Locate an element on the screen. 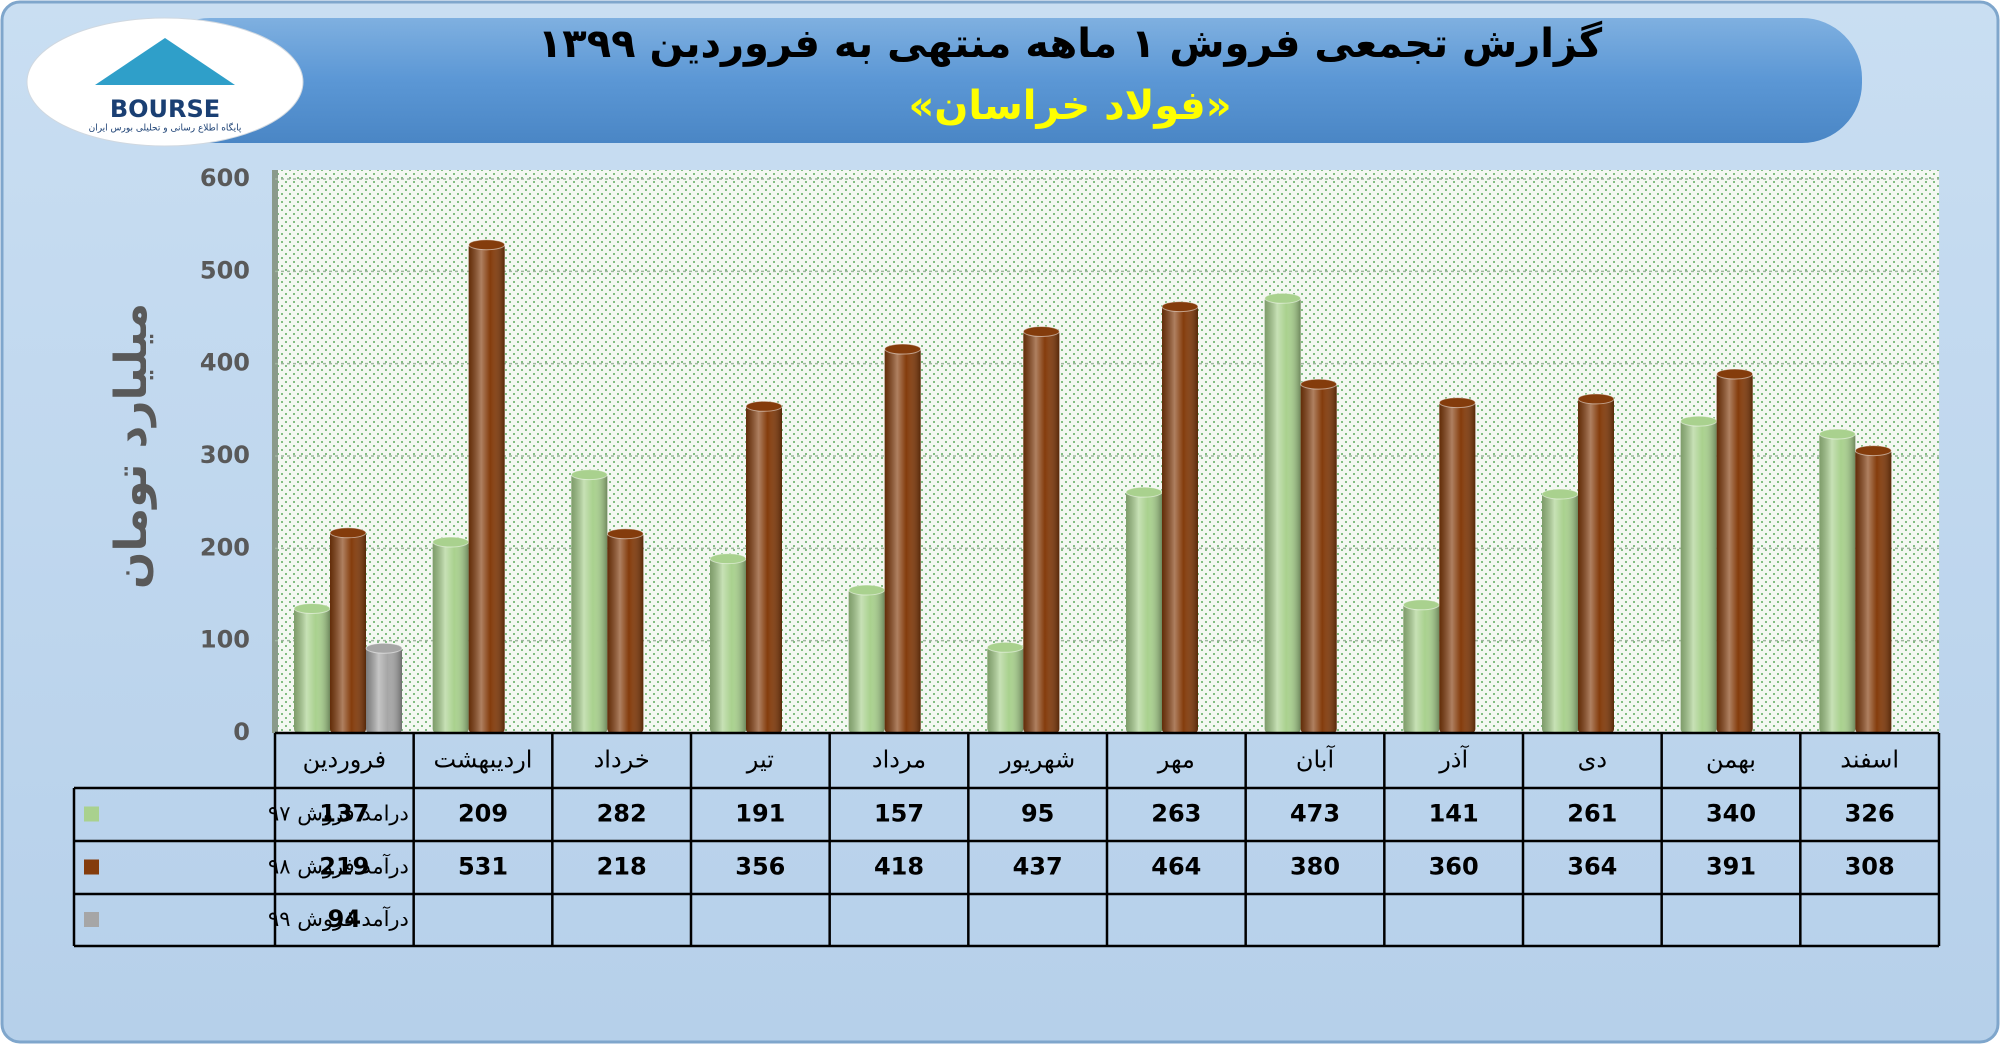 The width and height of the screenshot is (2000, 1044). legend-label: درآمد فروش ۹۹ is located at coordinates (338, 918).